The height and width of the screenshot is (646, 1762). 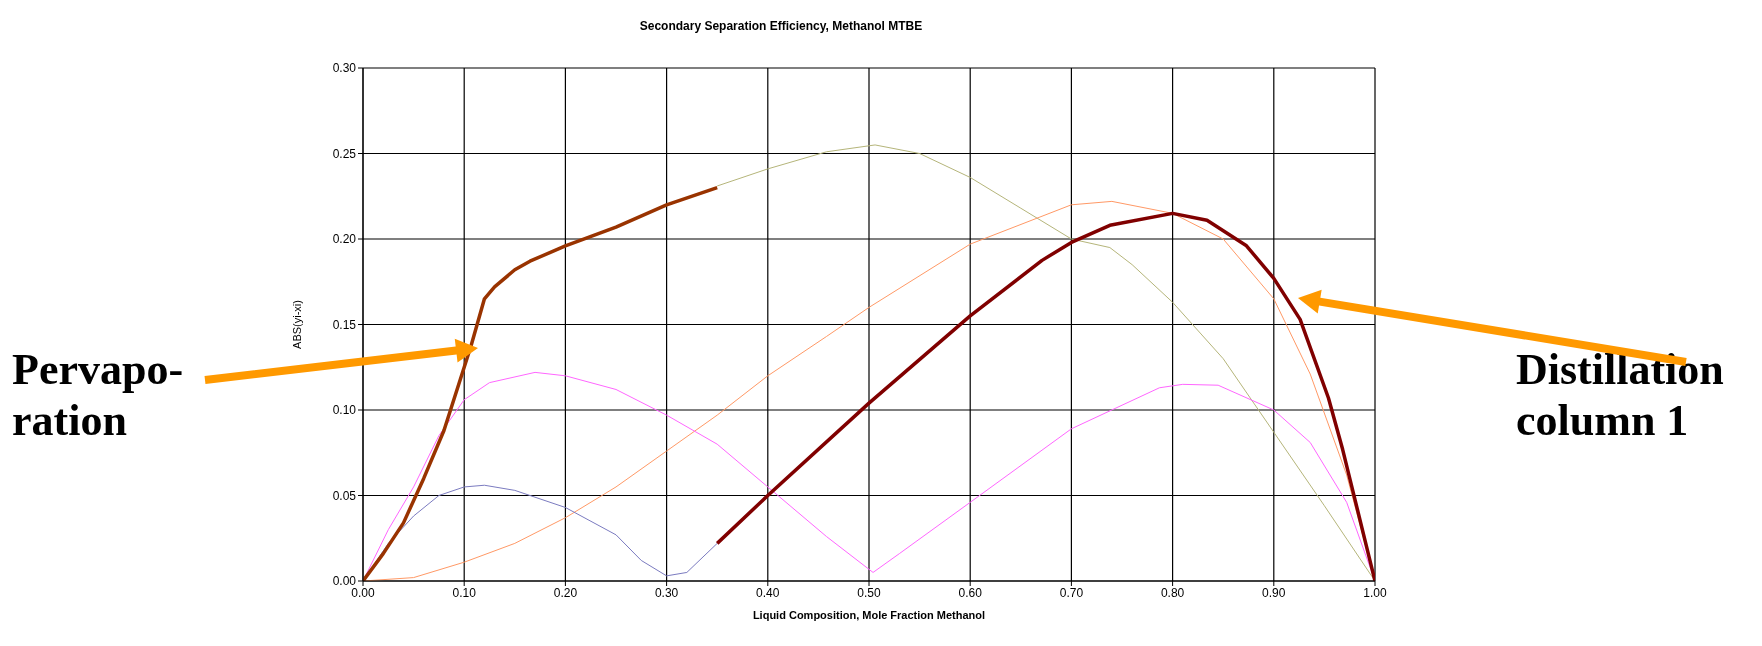 I want to click on x-tick-label: 0.50, so click(x=869, y=592).